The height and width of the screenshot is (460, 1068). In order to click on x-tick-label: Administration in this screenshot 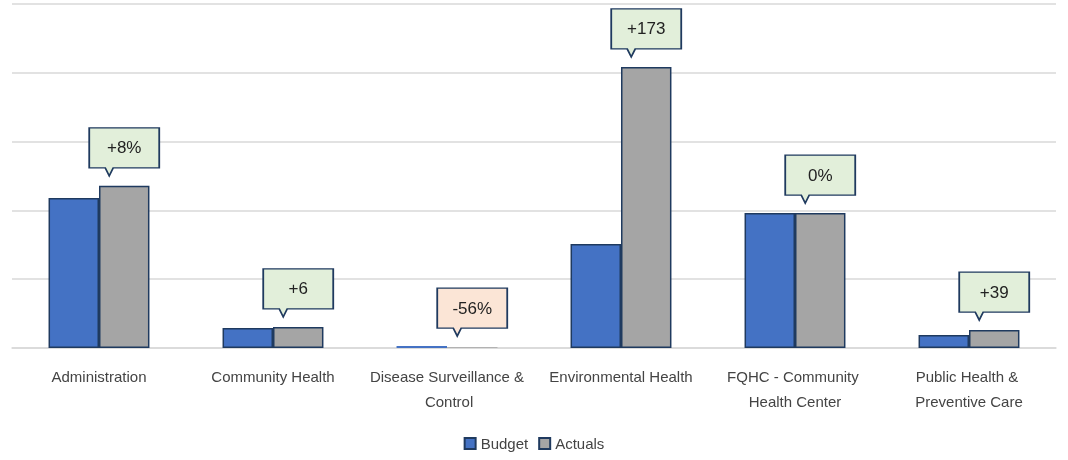, I will do `click(99, 376)`.